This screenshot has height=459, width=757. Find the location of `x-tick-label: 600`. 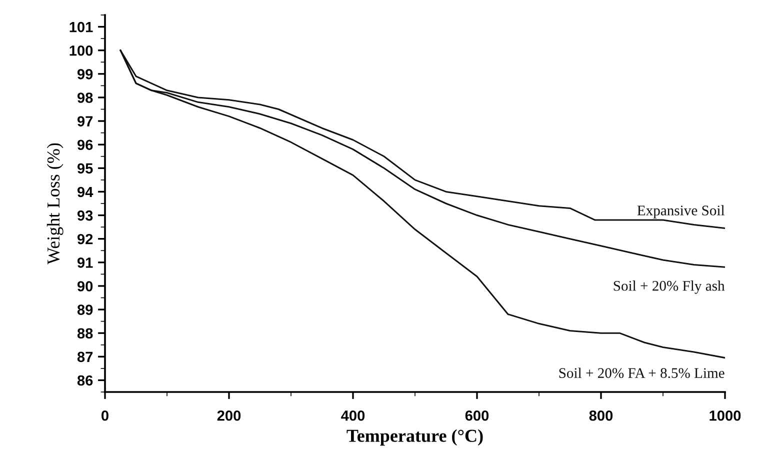

x-tick-label: 600 is located at coordinates (477, 415).